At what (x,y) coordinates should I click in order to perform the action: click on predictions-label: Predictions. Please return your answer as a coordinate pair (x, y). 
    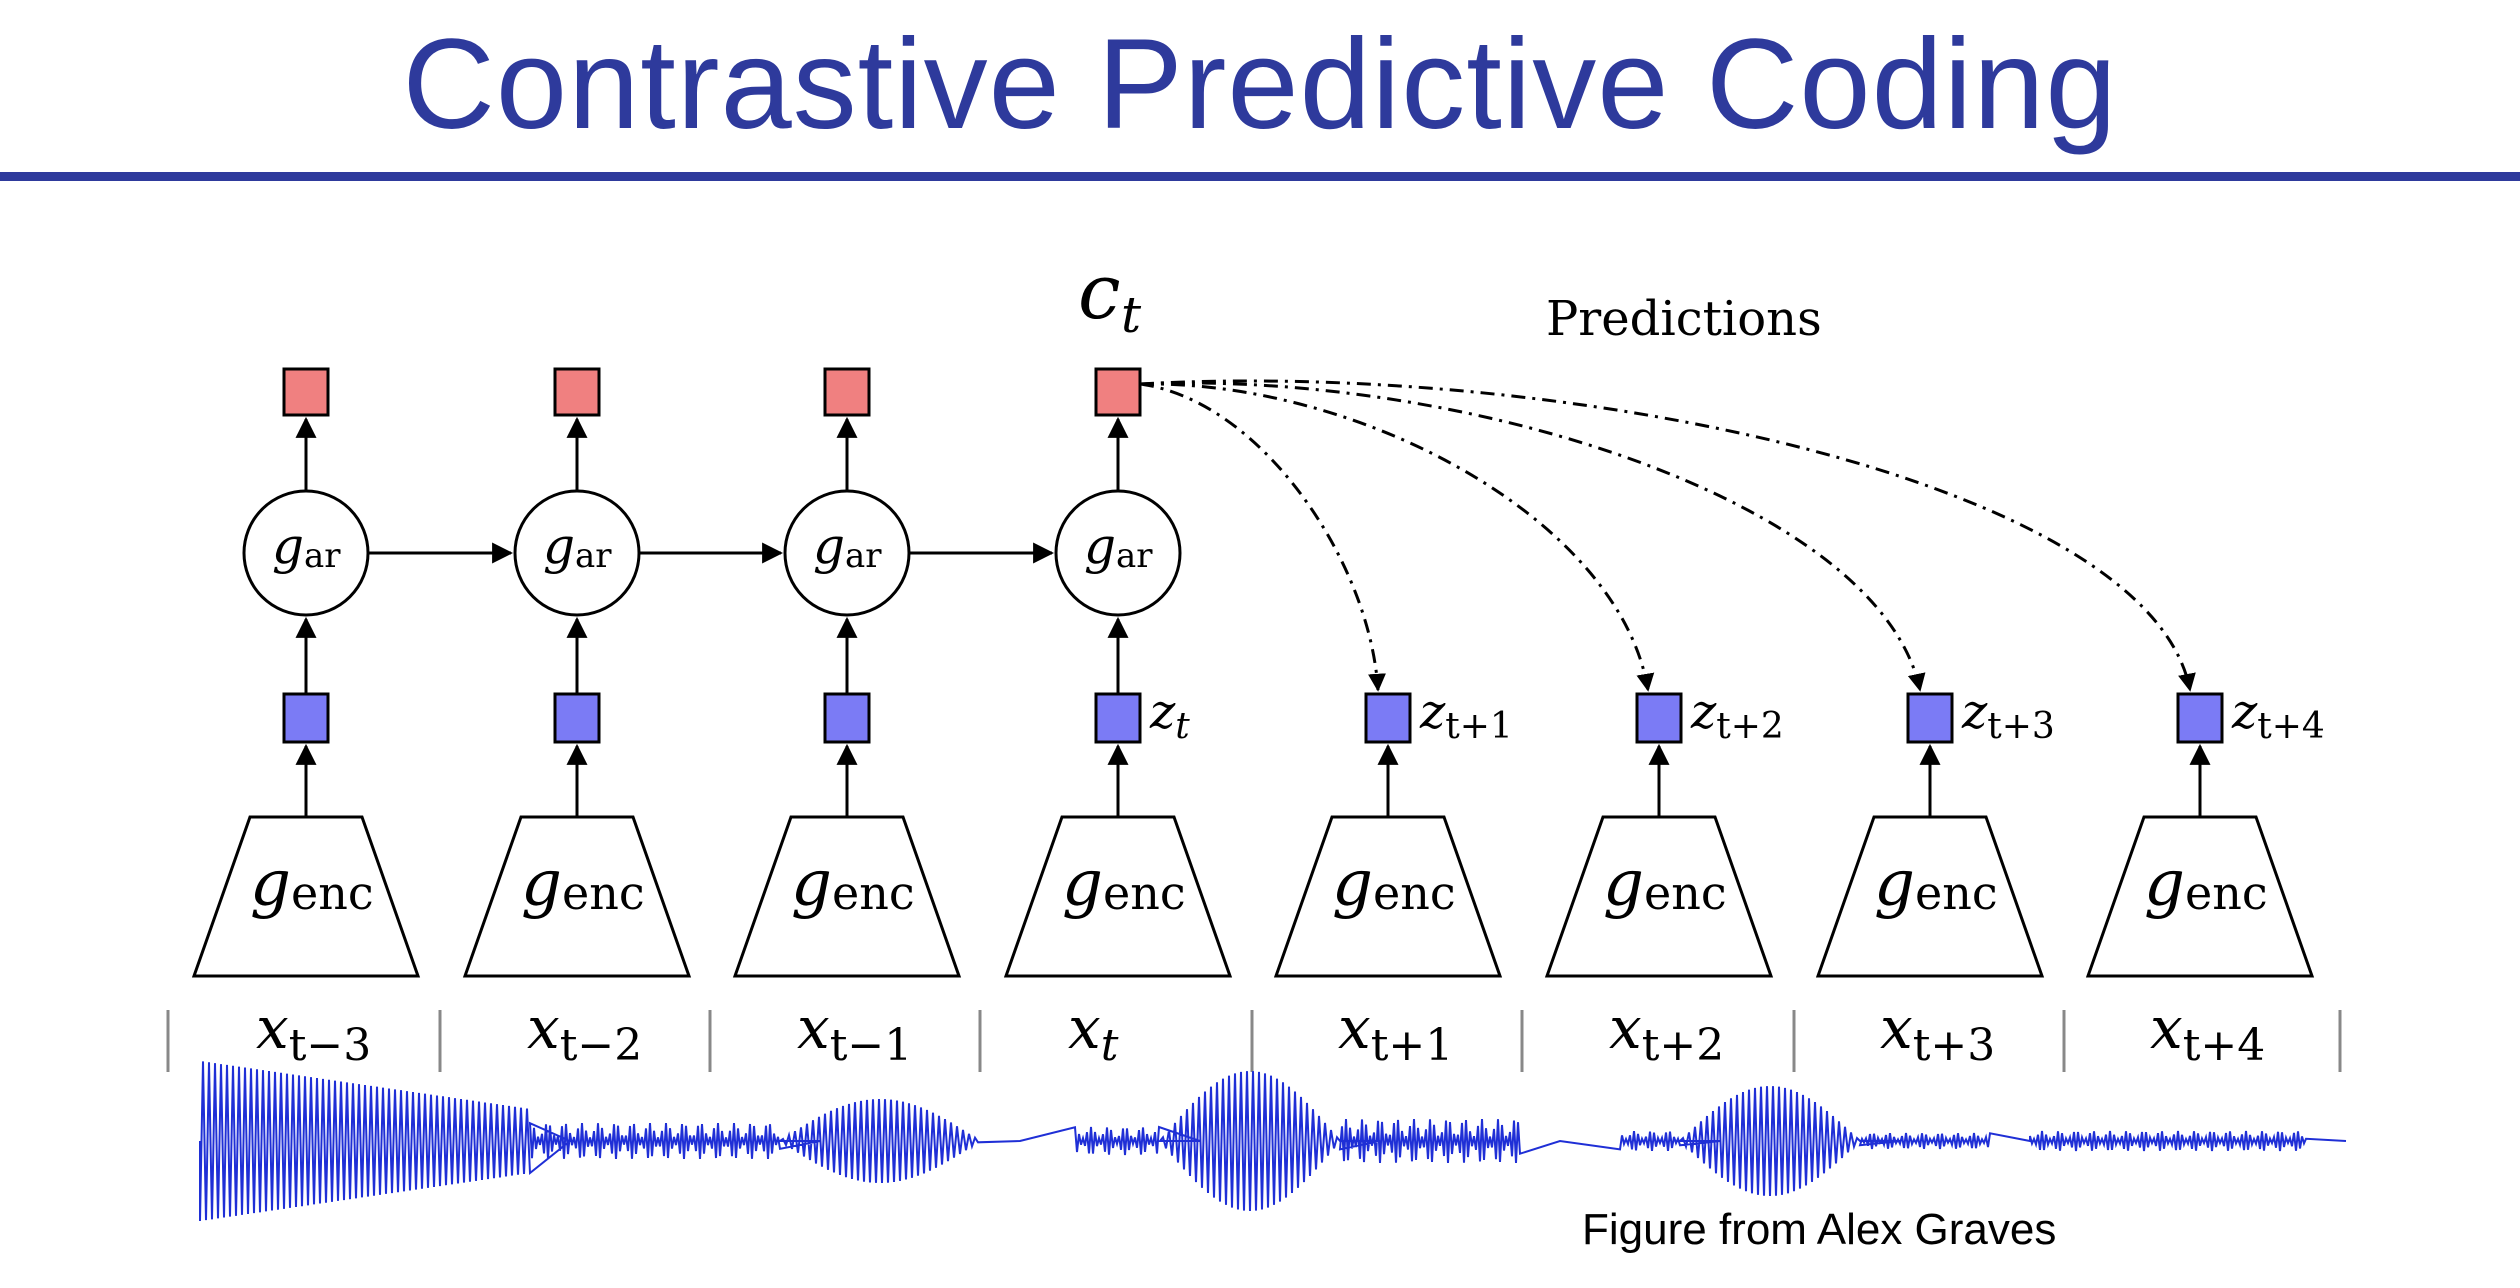
    Looking at the image, I should click on (1684, 319).